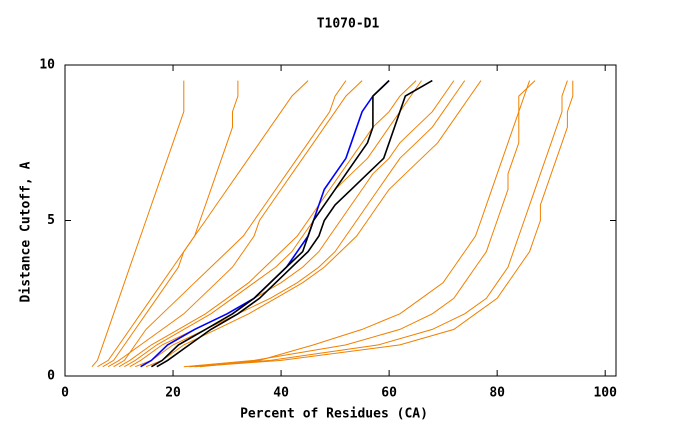  What do you see at coordinates (389, 393) in the screenshot?
I see `x-tick-label: 60` at bounding box center [389, 393].